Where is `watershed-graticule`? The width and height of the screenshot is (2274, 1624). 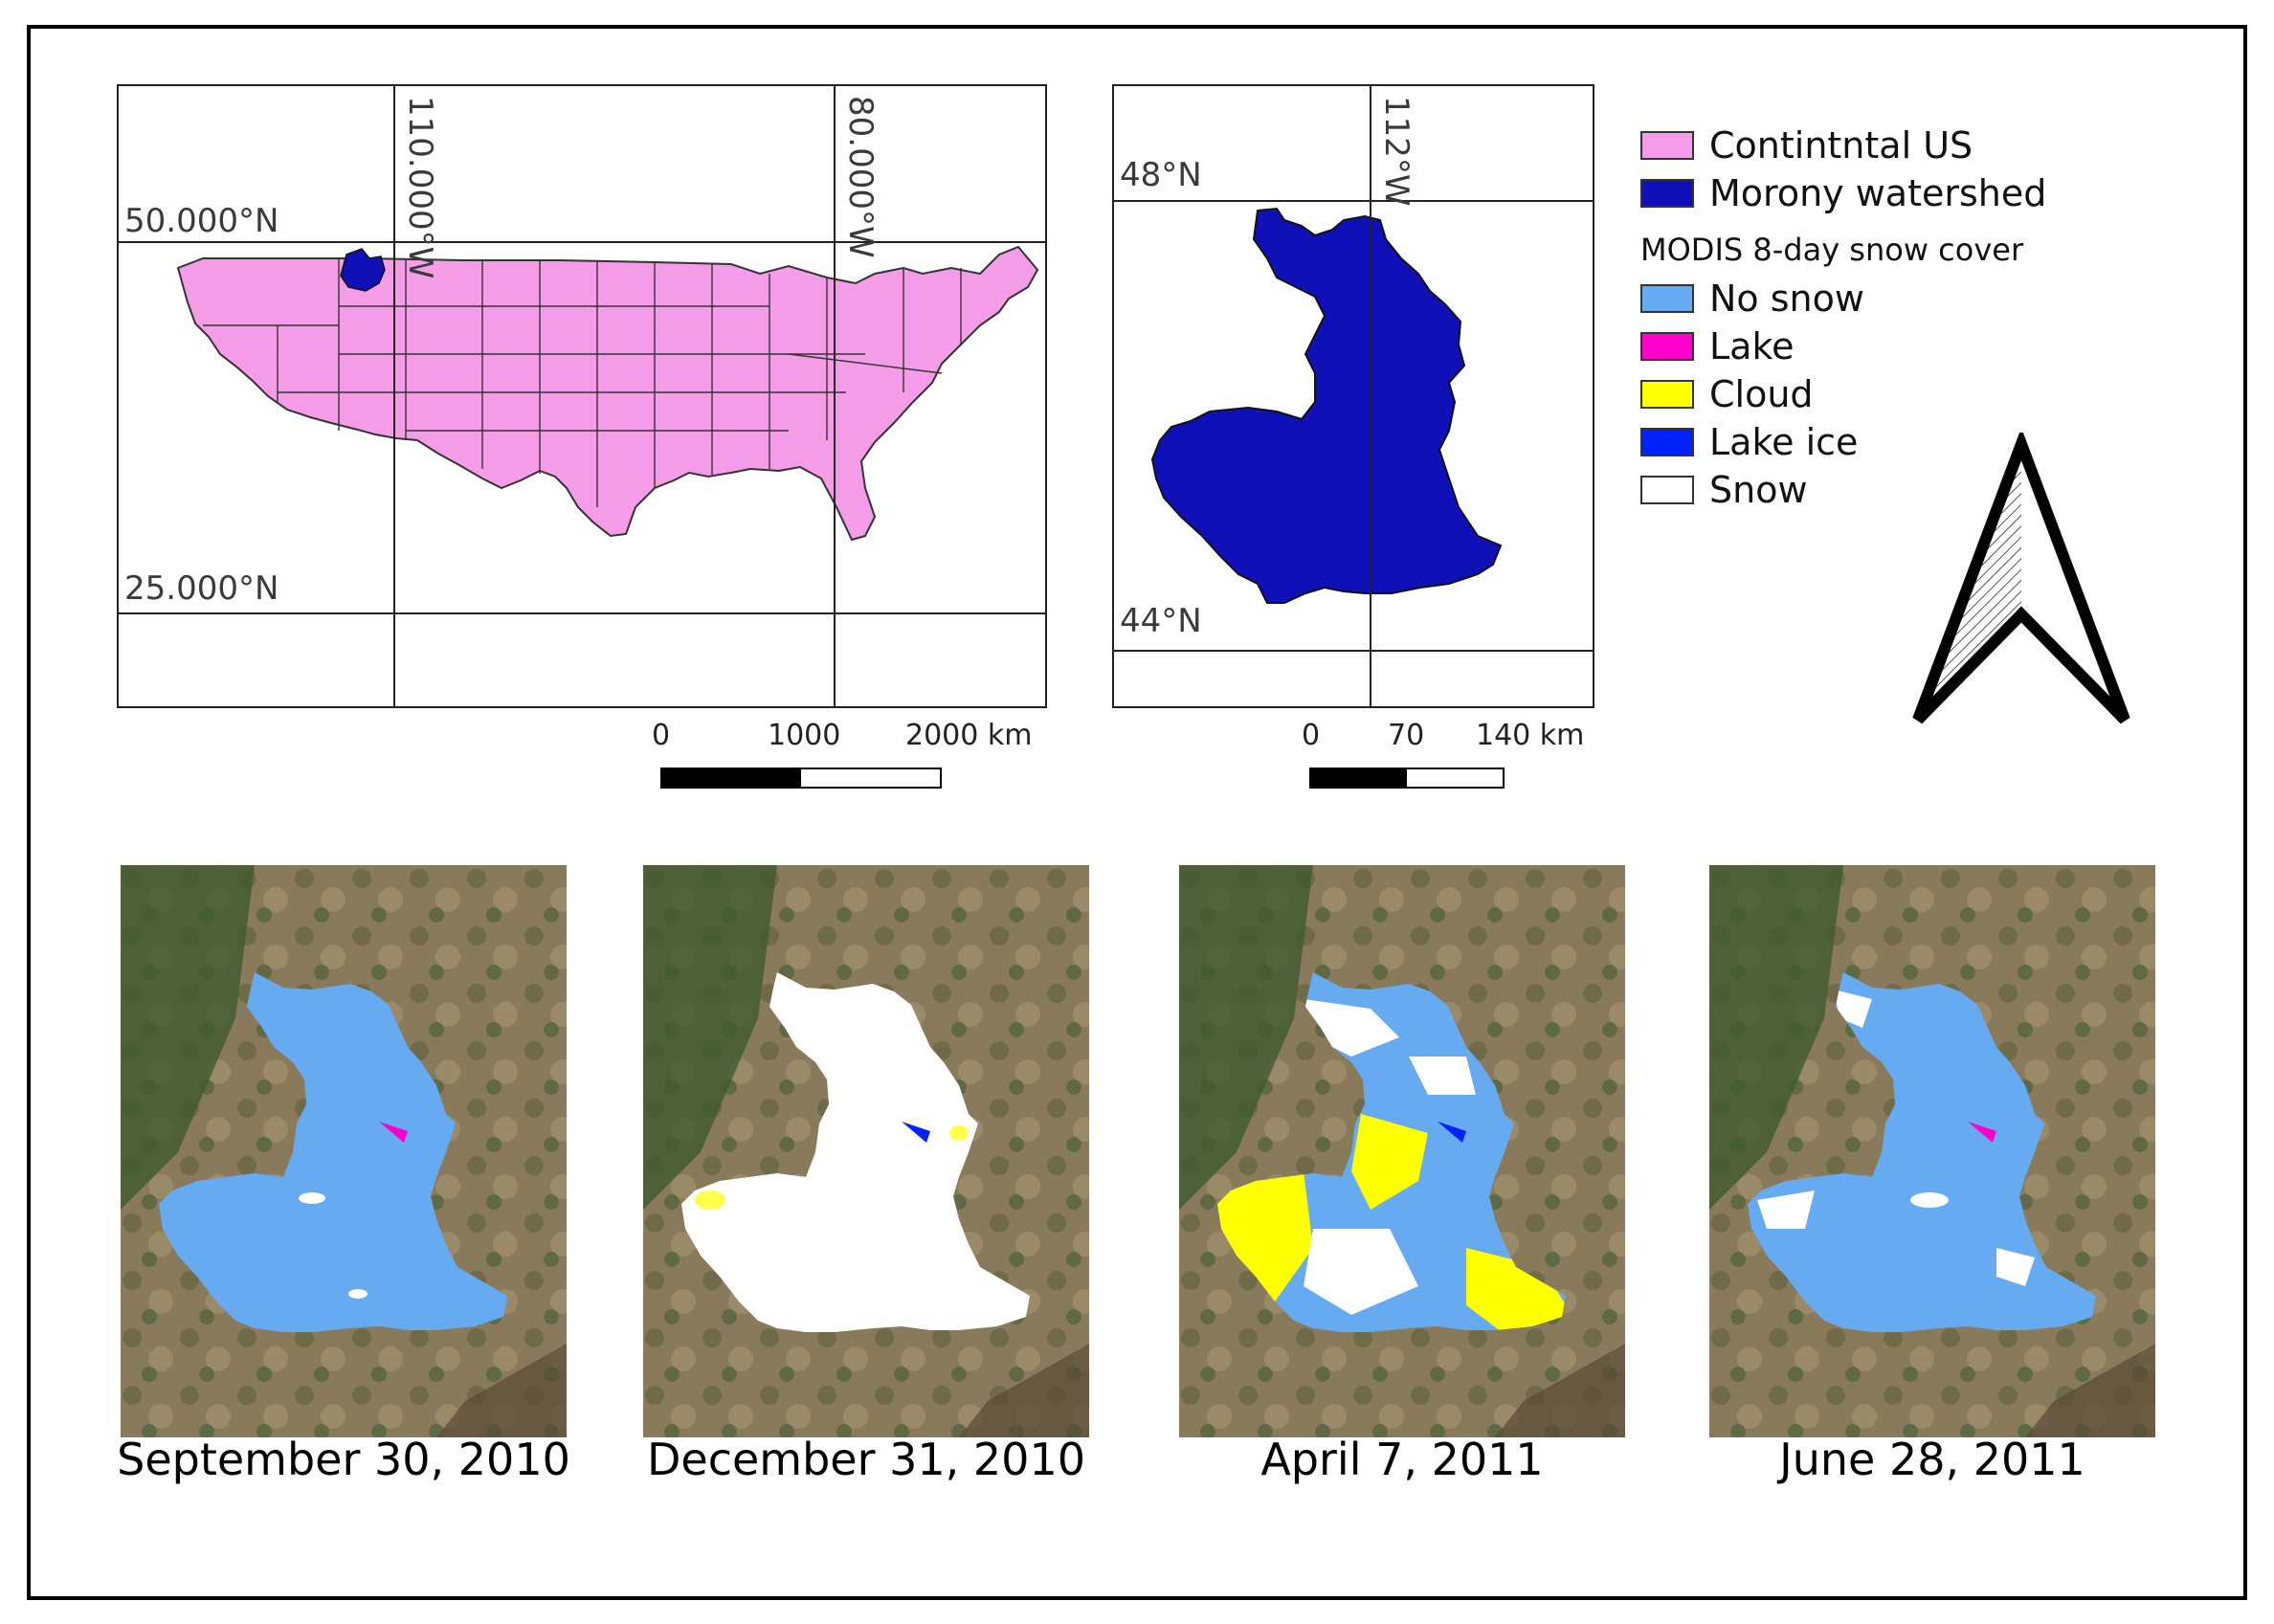 watershed-graticule is located at coordinates (1353, 396).